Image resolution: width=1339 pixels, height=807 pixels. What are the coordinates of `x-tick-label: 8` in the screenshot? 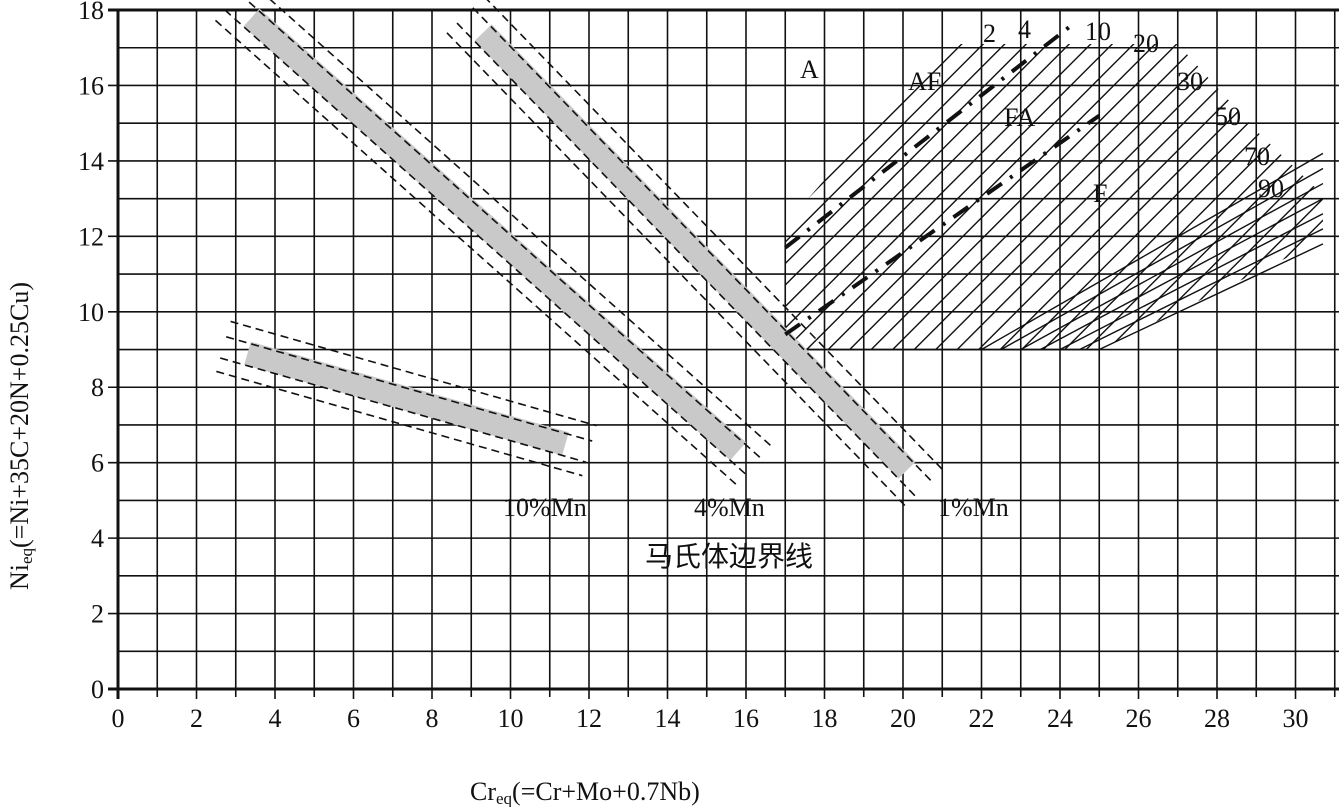 It's located at (432, 718).